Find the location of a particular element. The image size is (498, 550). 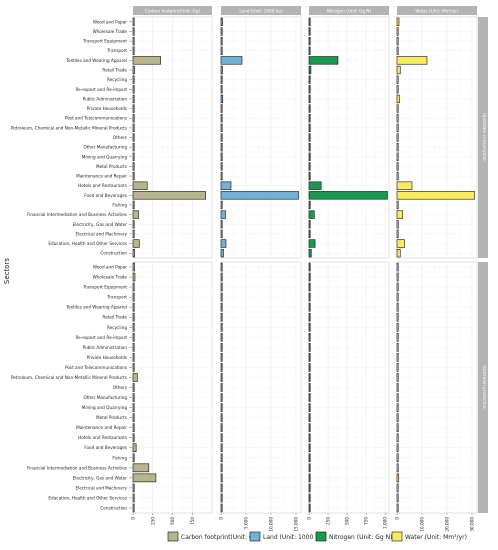

legend-label: Carbon footprint(Unit: Gg) is located at coordinates (220, 537).